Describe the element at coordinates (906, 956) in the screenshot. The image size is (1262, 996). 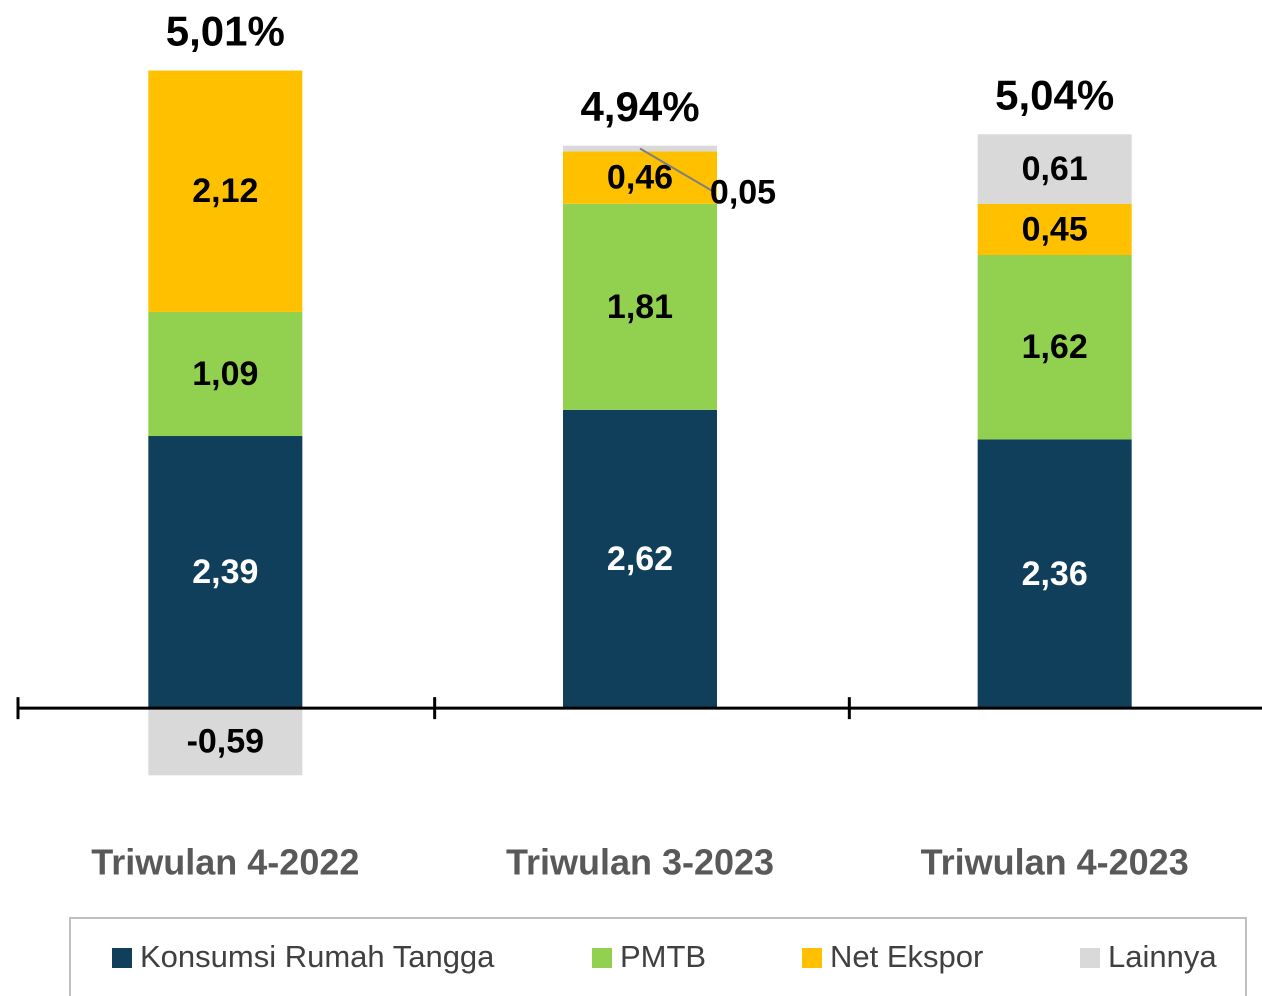
I see `legend-label: Net Ekspor` at that location.